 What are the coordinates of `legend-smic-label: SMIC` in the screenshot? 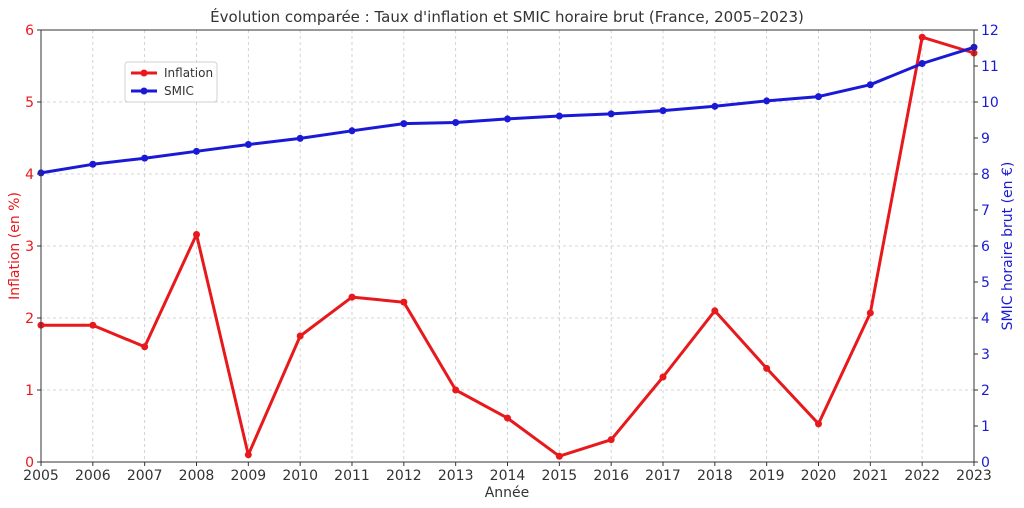 It's located at (179, 91).